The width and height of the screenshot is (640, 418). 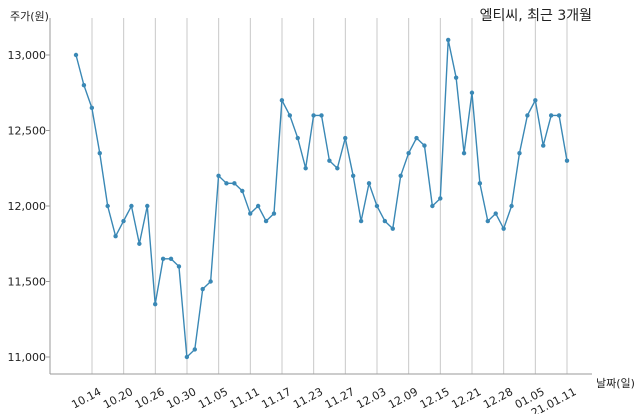 What do you see at coordinates (27, 131) in the screenshot?
I see `y-tick-label: 12,500` at bounding box center [27, 131].